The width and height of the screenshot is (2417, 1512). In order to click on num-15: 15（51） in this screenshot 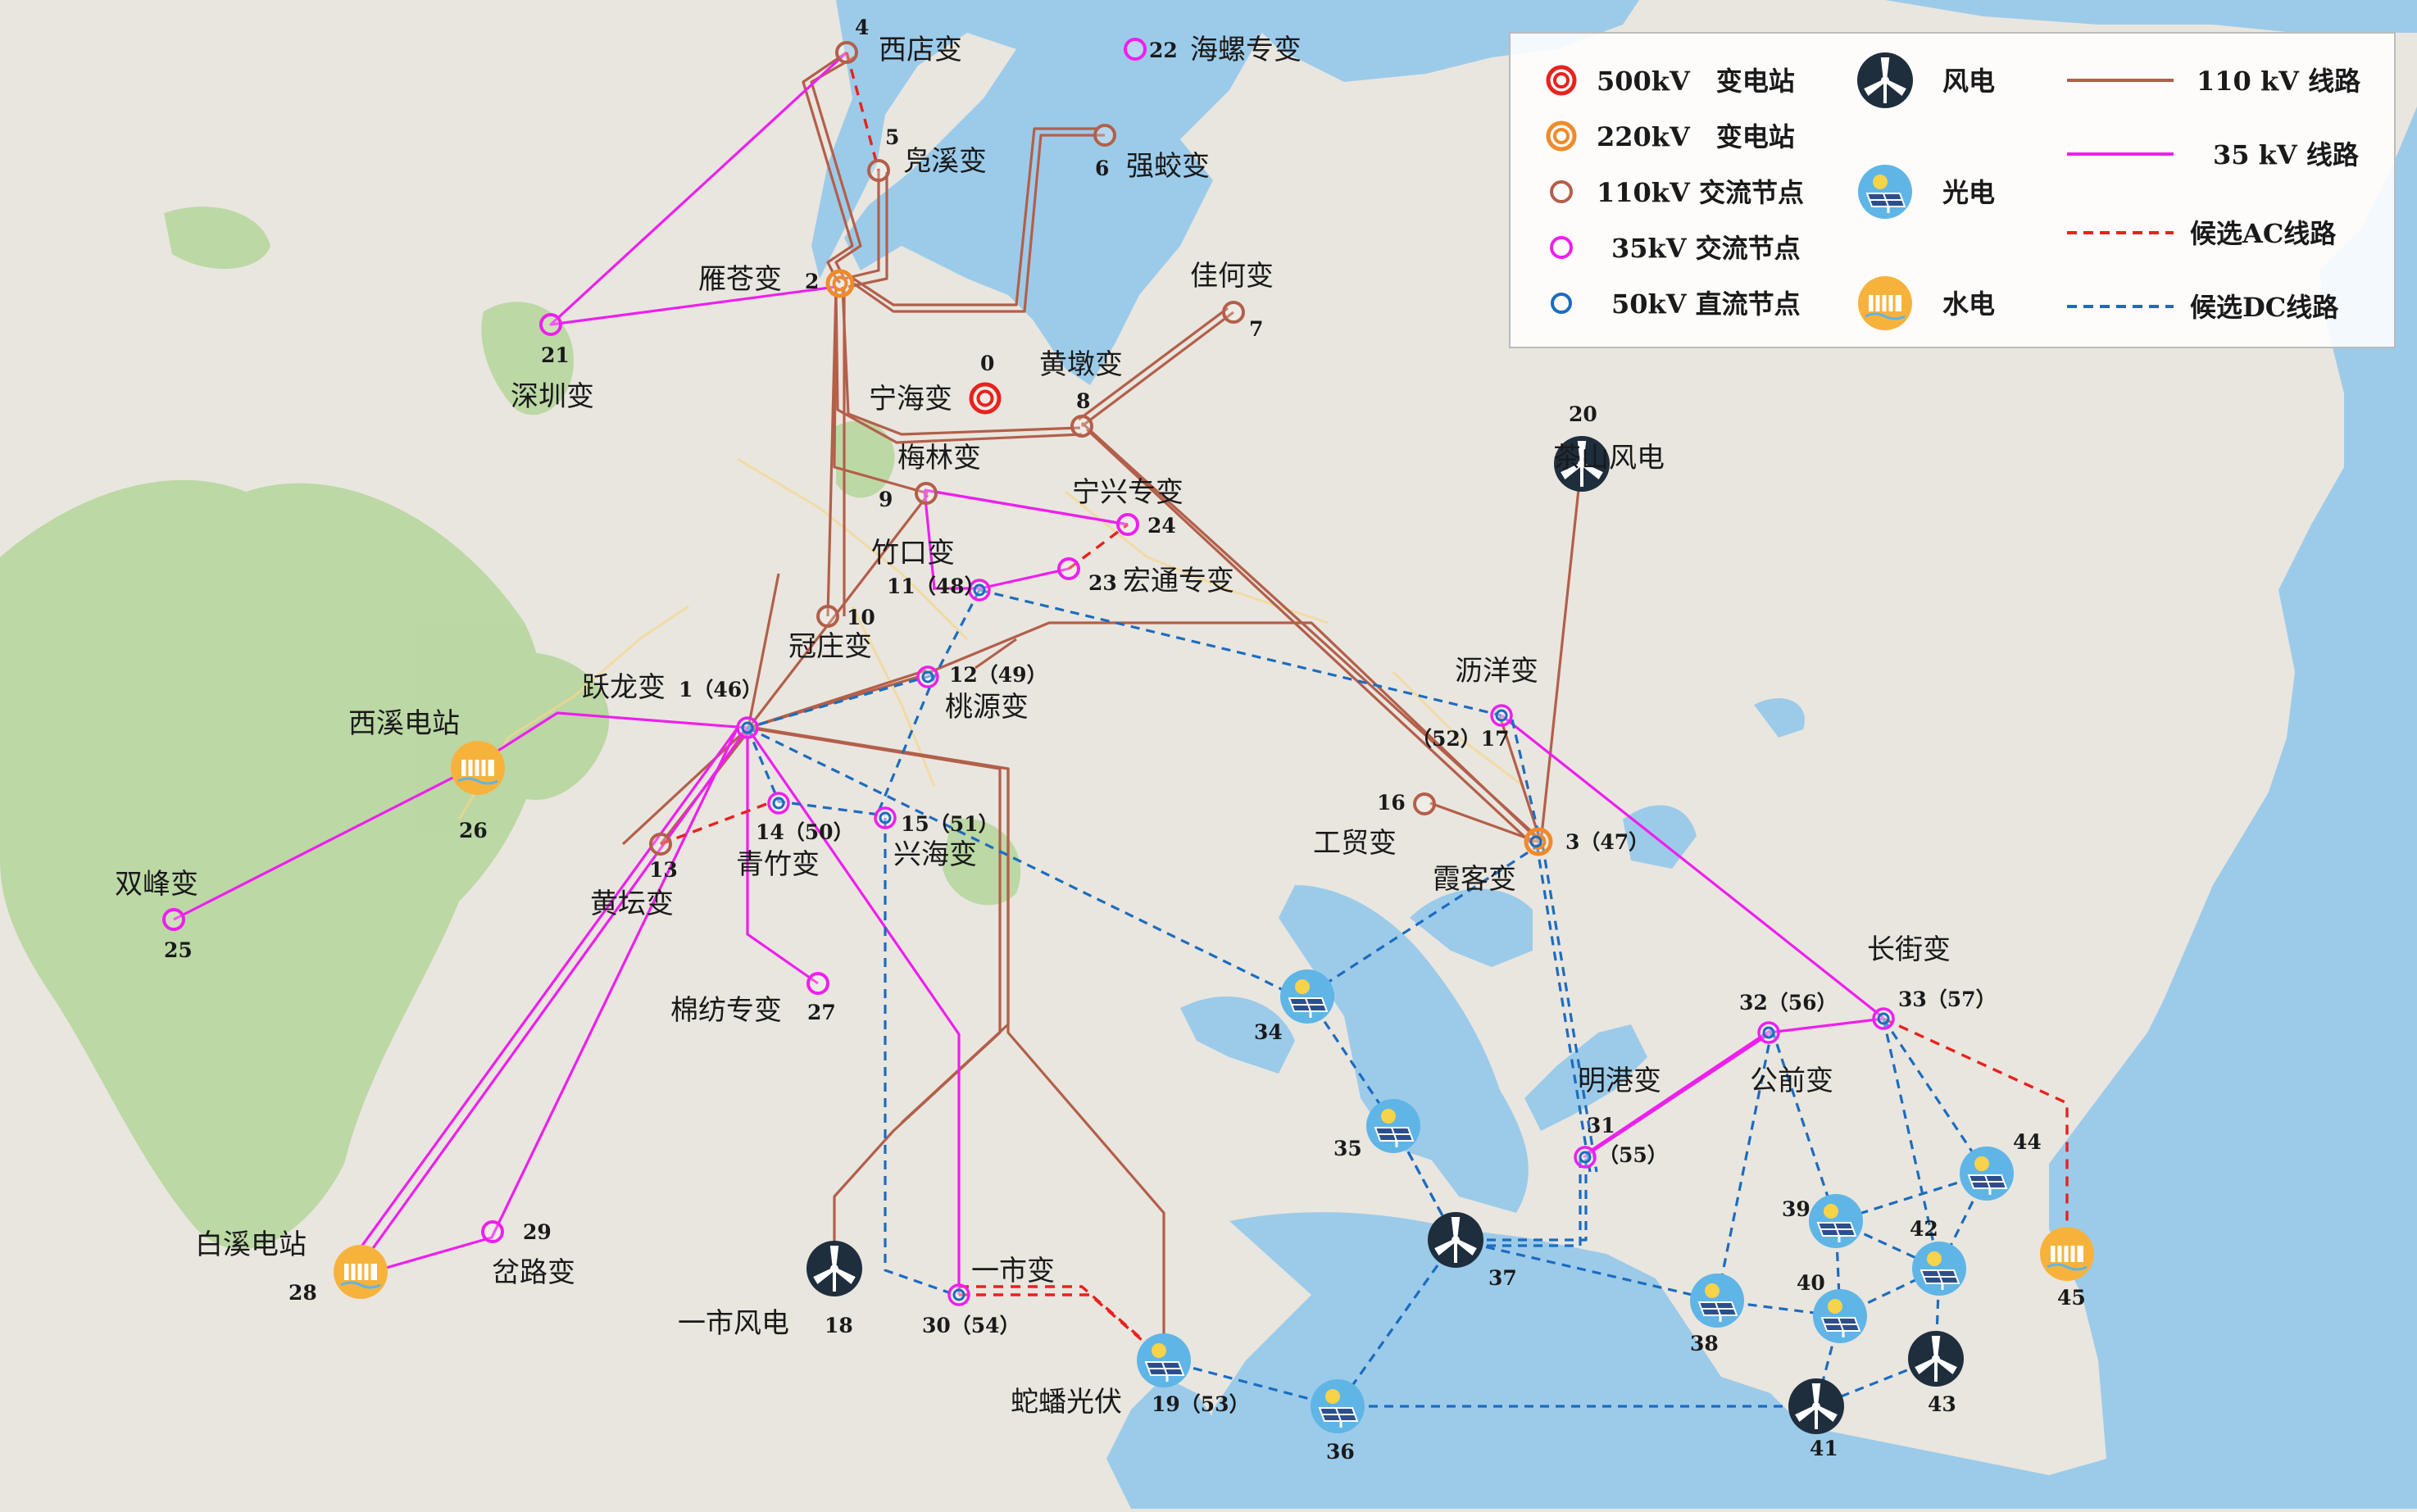, I will do `click(950, 824)`.